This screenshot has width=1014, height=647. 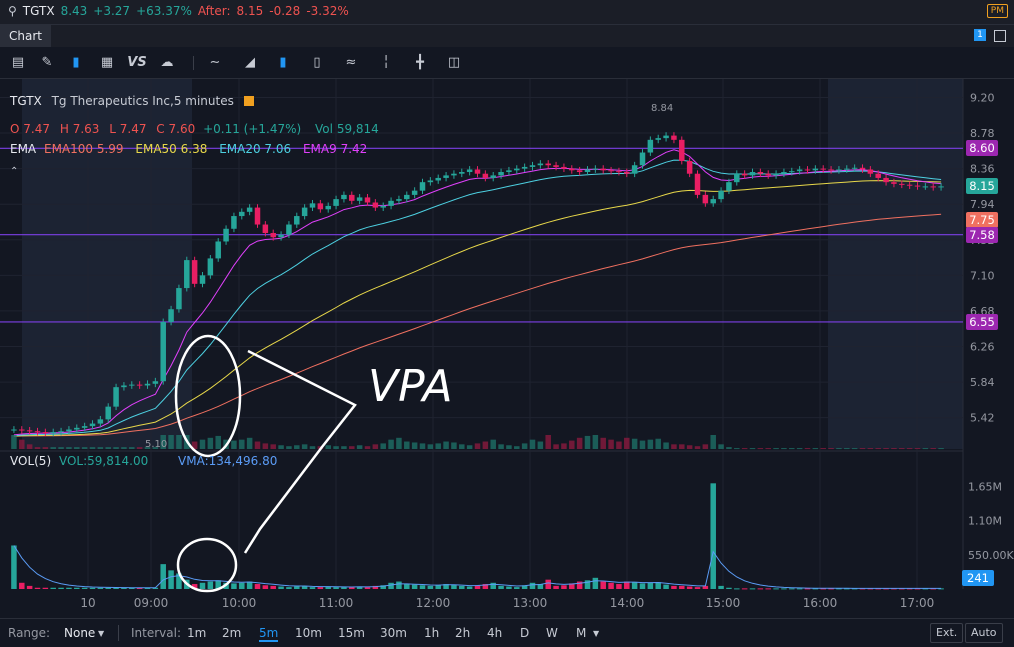 What do you see at coordinates (980, 35) in the screenshot?
I see `layout-count-badge: 1` at bounding box center [980, 35].